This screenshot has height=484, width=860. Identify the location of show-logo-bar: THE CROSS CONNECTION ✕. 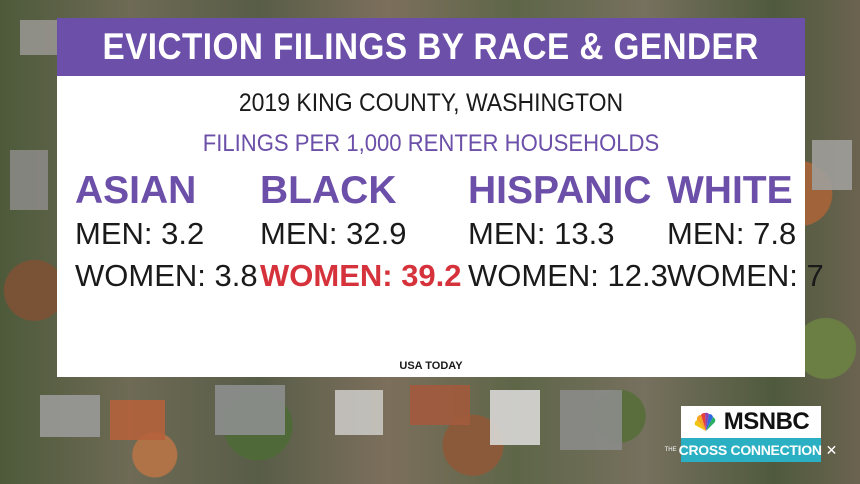
(751, 450).